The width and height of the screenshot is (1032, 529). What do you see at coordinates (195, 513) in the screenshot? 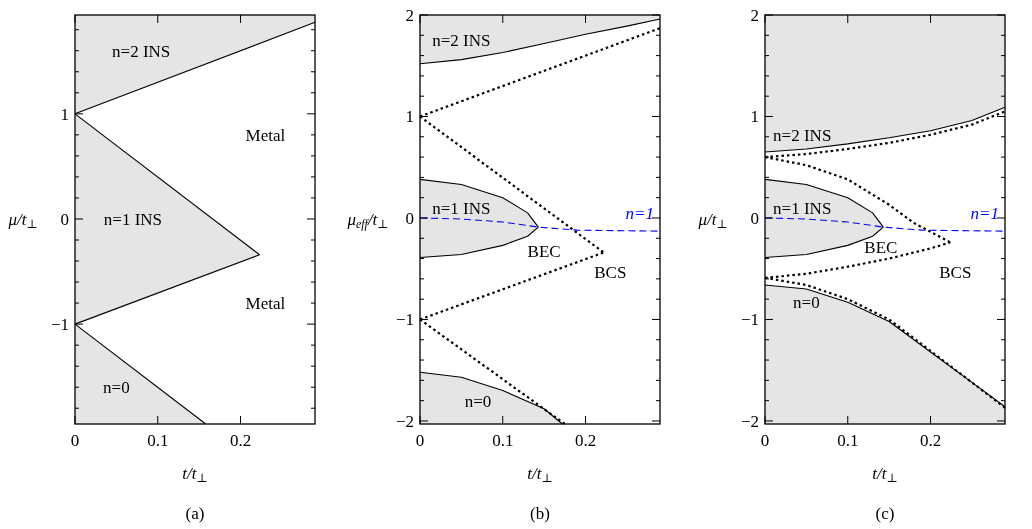
I see `text: (a)` at bounding box center [195, 513].